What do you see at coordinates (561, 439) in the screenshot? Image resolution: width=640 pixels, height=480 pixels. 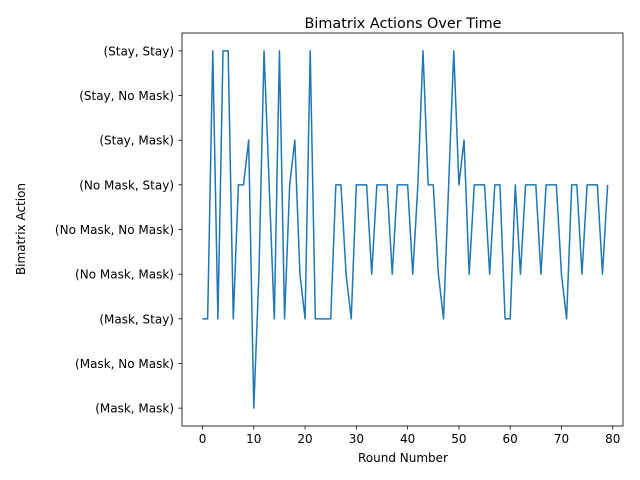 I see `x-tick-label: 70` at bounding box center [561, 439].